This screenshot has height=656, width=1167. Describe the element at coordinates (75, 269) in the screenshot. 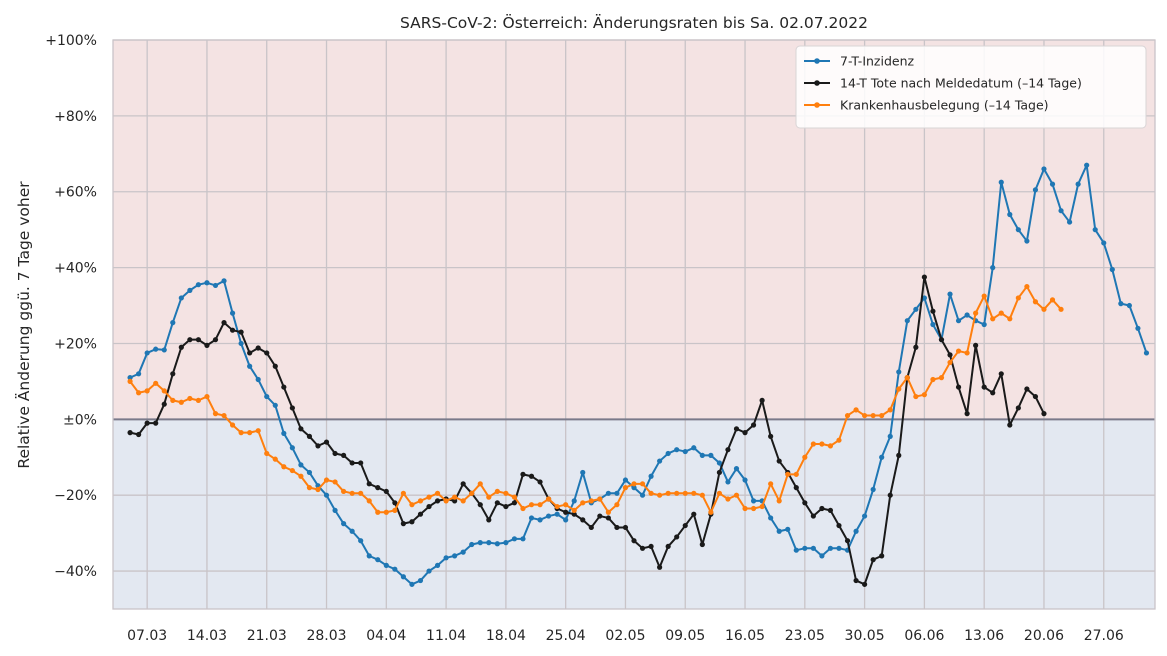

I see `y-tick-label: +40%` at that location.